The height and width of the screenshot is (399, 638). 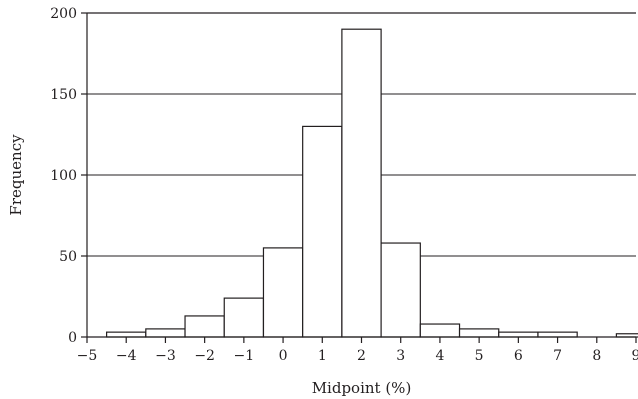 What do you see at coordinates (635, 356) in the screenshot?
I see `x-tick-label-14: 9` at bounding box center [635, 356].